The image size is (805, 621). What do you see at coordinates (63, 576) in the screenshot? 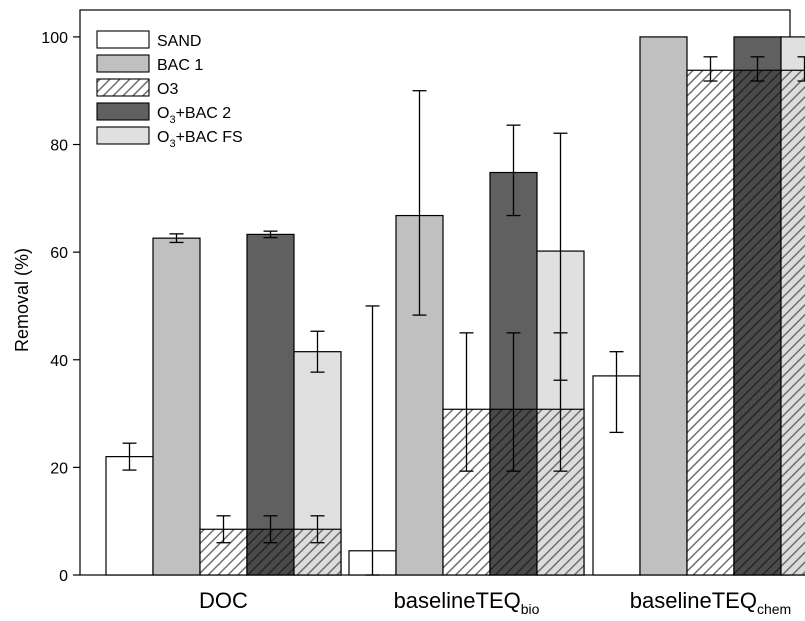
I see `y-tick-label: 0` at bounding box center [63, 576].